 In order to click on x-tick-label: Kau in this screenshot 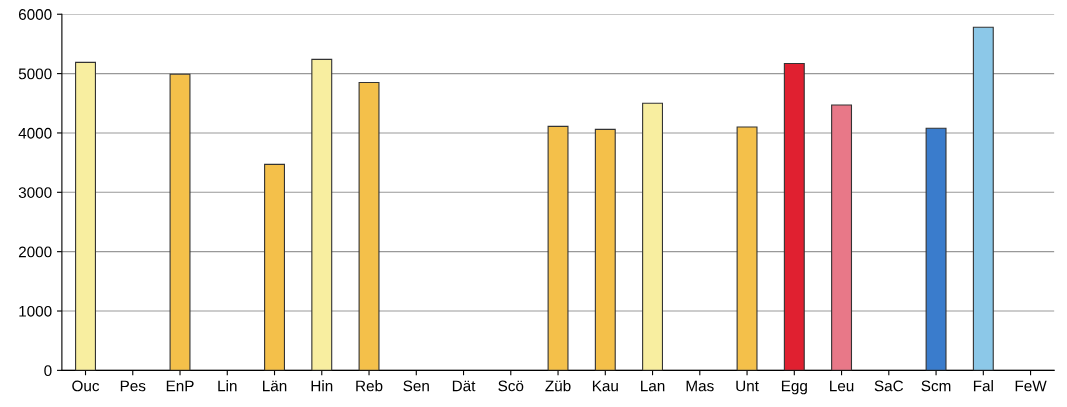, I will do `click(605, 386)`.